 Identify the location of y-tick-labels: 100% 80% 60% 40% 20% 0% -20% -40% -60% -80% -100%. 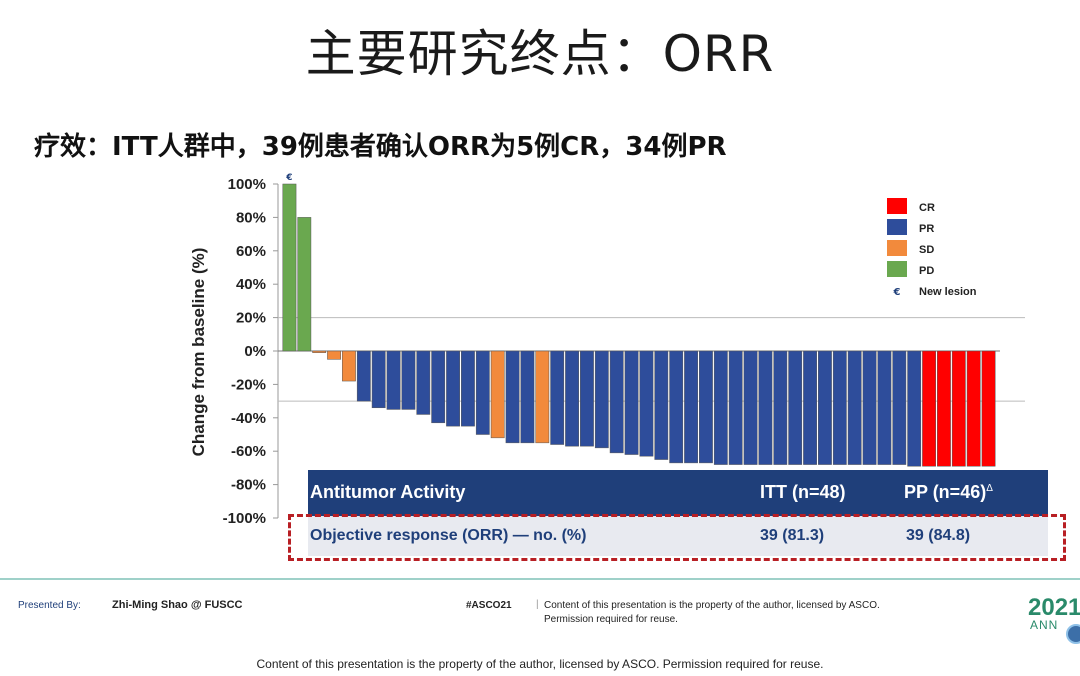
(250, 351).